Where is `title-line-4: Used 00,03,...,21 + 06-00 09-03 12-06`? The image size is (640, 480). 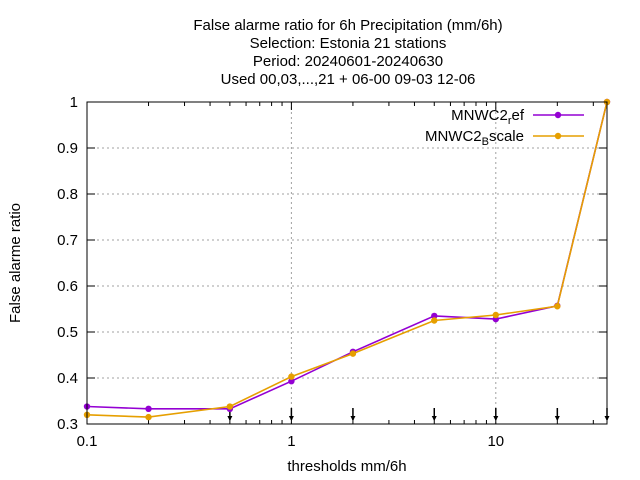 title-line-4: Used 00,03,...,21 + 06-00 09-03 12-06 is located at coordinates (348, 79).